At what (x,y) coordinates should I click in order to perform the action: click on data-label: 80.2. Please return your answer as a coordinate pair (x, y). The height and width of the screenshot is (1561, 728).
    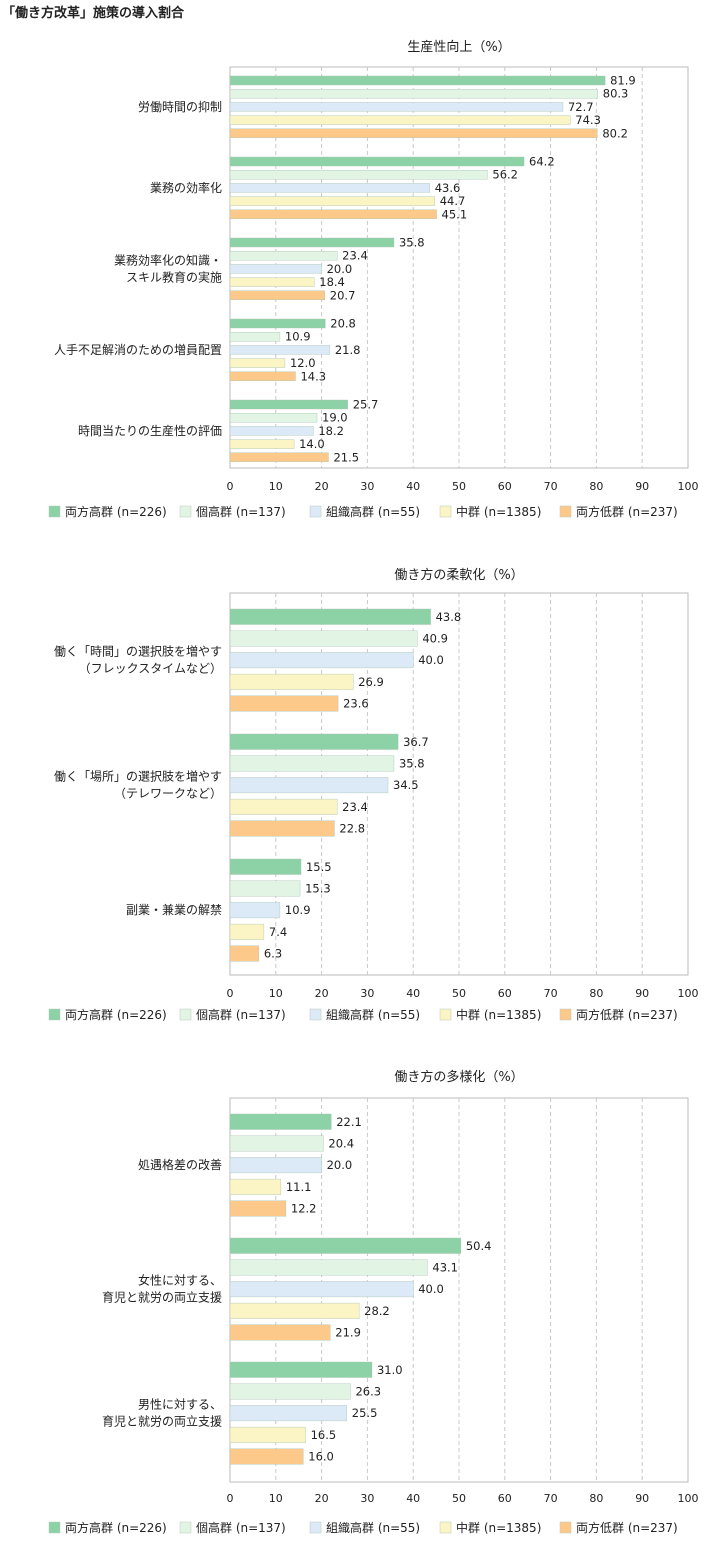
    Looking at the image, I should click on (615, 133).